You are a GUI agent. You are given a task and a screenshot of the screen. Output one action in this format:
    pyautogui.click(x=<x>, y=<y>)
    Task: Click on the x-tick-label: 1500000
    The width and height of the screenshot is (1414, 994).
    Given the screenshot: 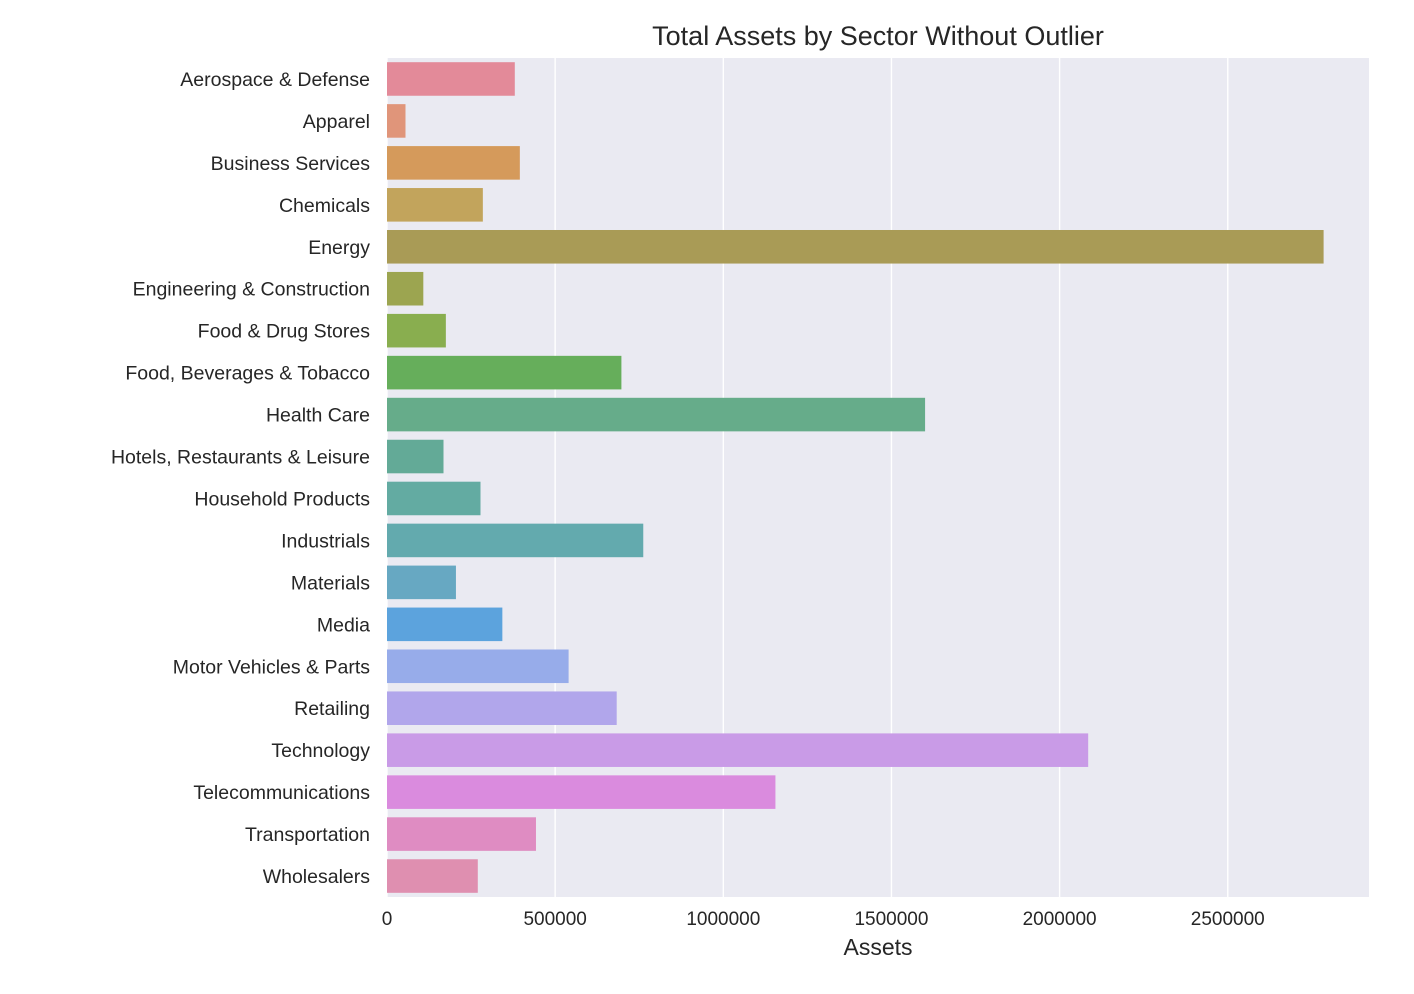 What is the action you would take?
    pyautogui.click(x=891, y=919)
    